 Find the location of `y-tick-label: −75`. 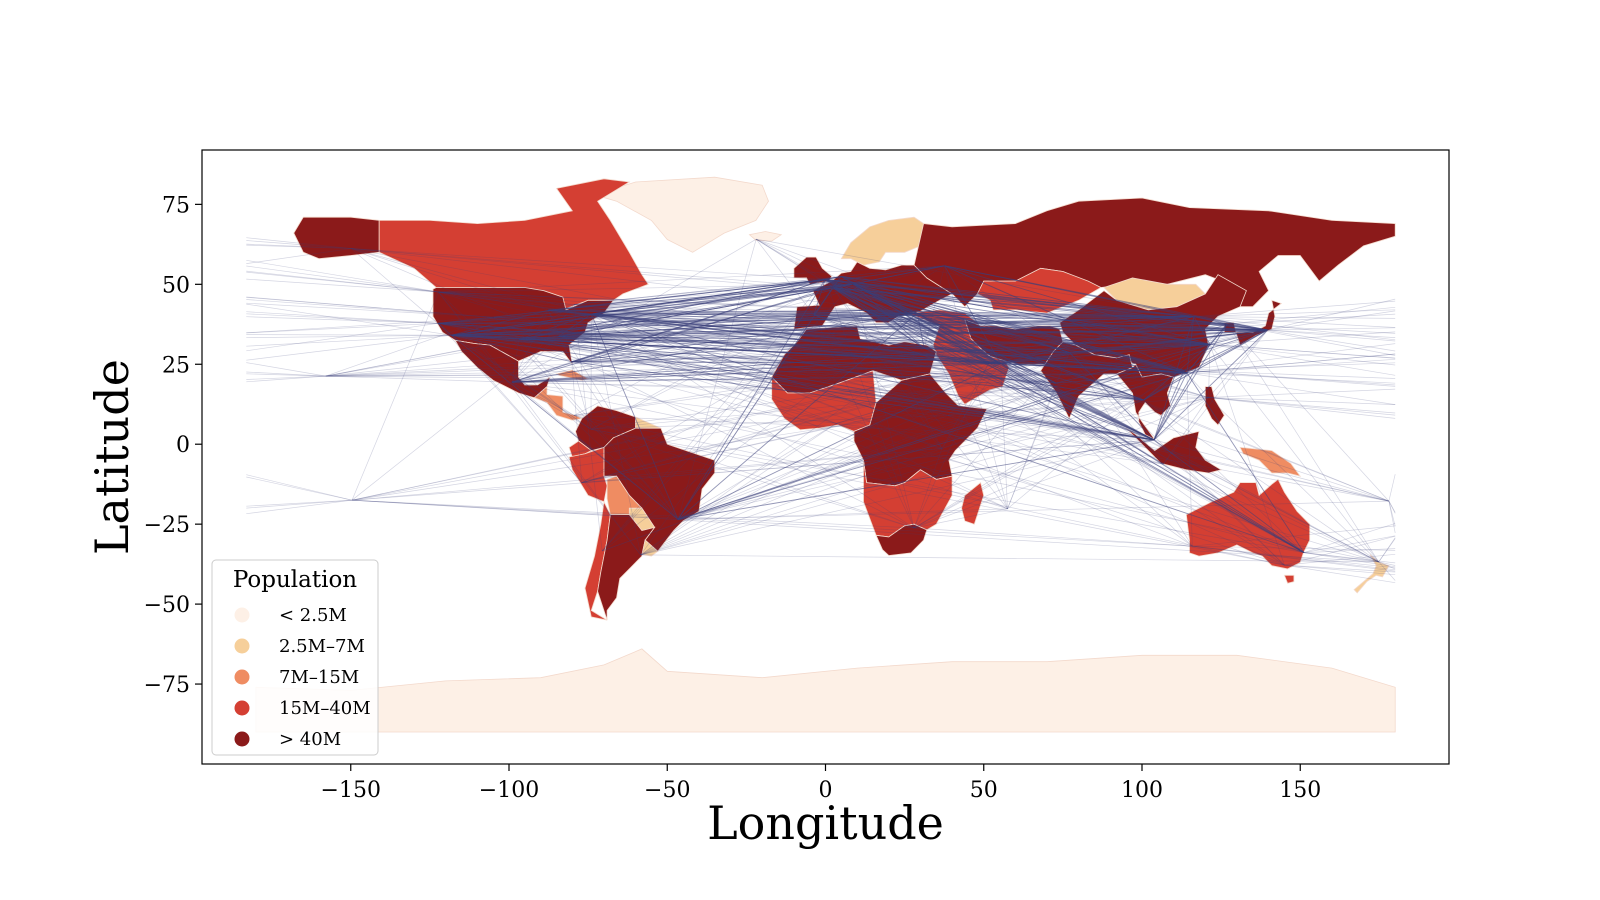

y-tick-label: −75 is located at coordinates (167, 685).